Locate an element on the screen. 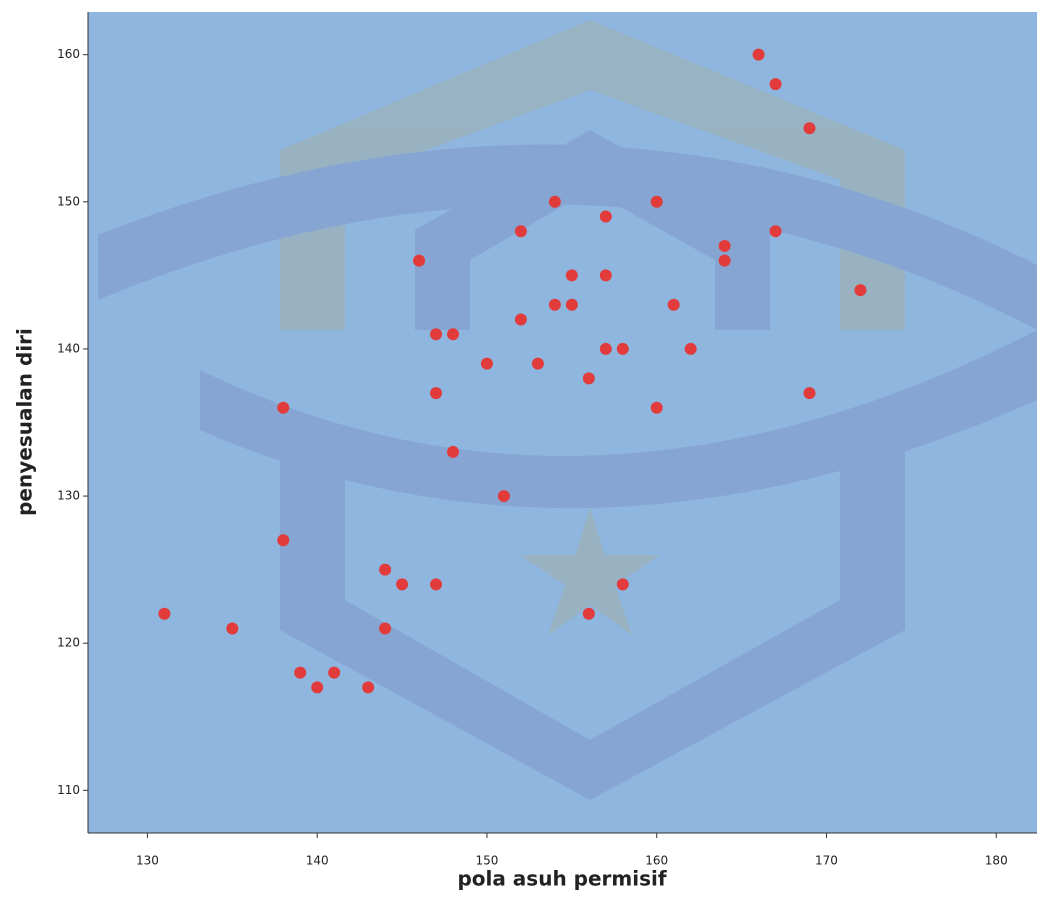 This screenshot has width=1037, height=922. x-tick-label: 130 is located at coordinates (147, 861).